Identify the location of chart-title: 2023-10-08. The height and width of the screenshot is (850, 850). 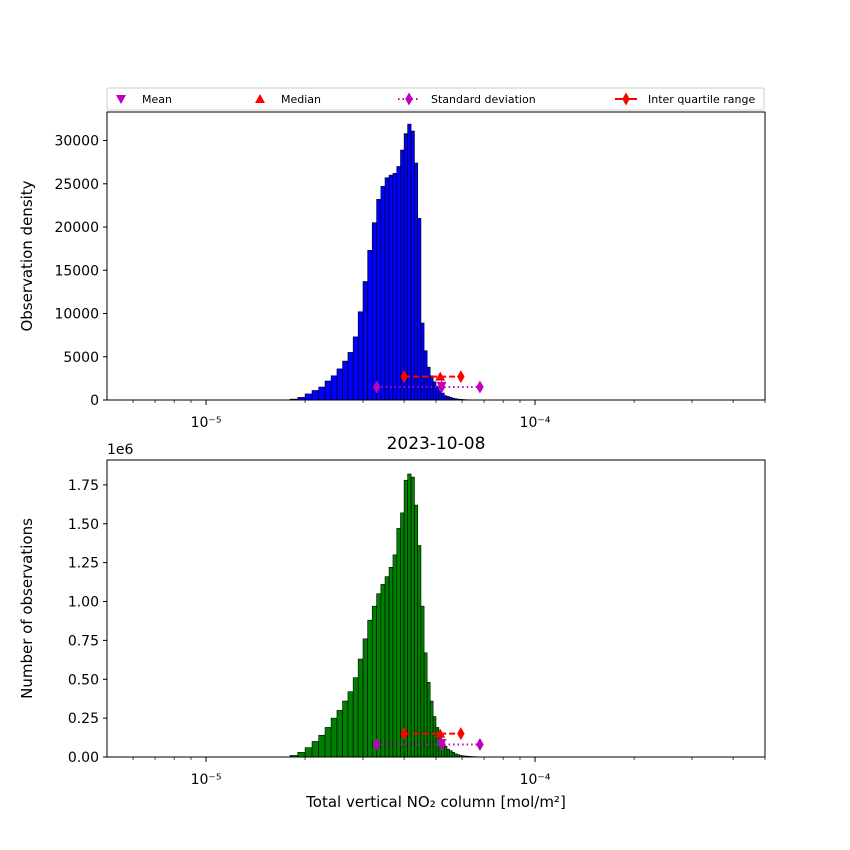
(436, 444).